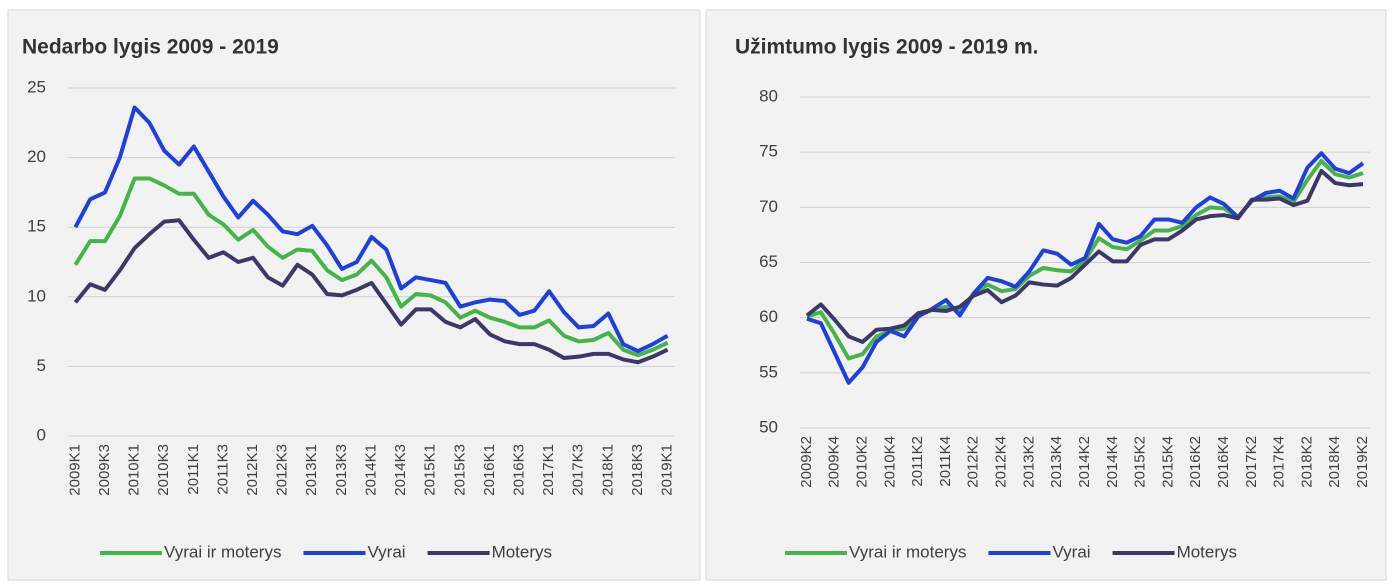  Describe the element at coordinates (973, 462) in the screenshot. I see `x-tick-label: 2012K2` at that location.